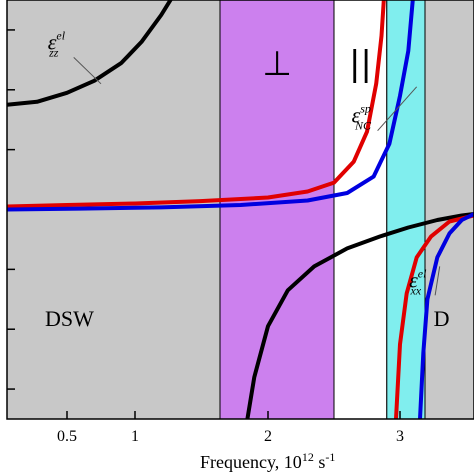  What do you see at coordinates (57, 43) in the screenshot?
I see `annotation-0: εel zz` at bounding box center [57, 43].